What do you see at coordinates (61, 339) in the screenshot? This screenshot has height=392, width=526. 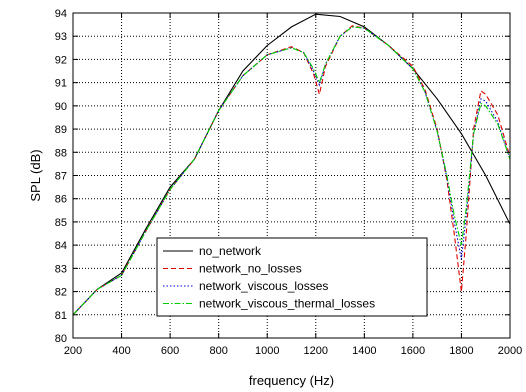 I see `y-tick-label: 80` at bounding box center [61, 339].